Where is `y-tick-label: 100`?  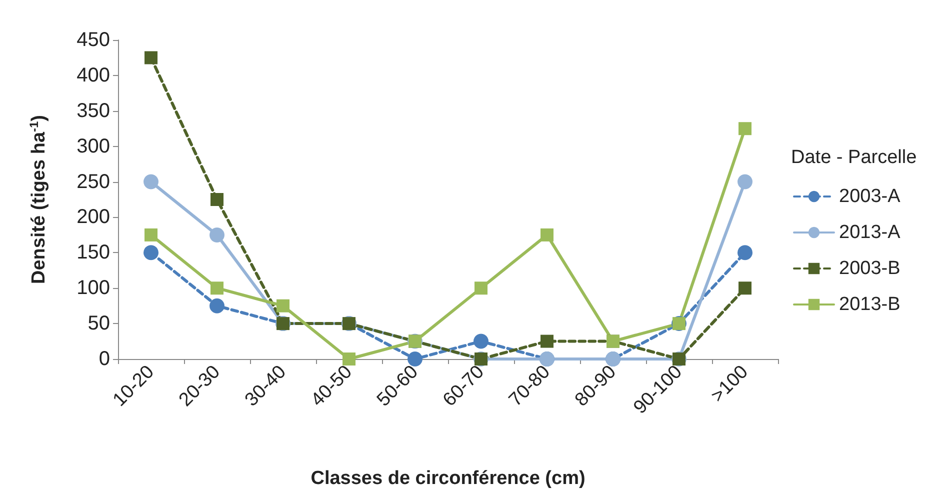
y-tick-label: 100 is located at coordinates (93, 288).